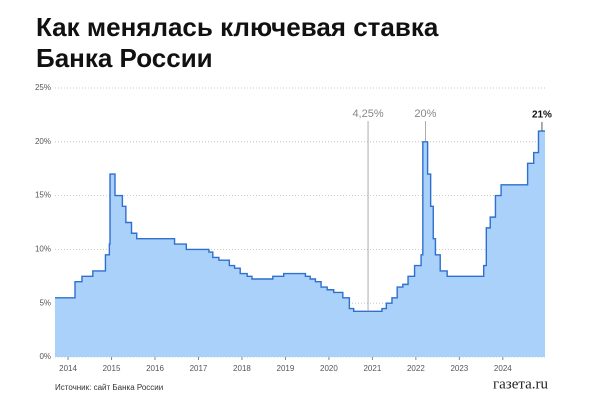 The height and width of the screenshot is (405, 600). I want to click on x-tick-label: 2021, so click(372, 368).